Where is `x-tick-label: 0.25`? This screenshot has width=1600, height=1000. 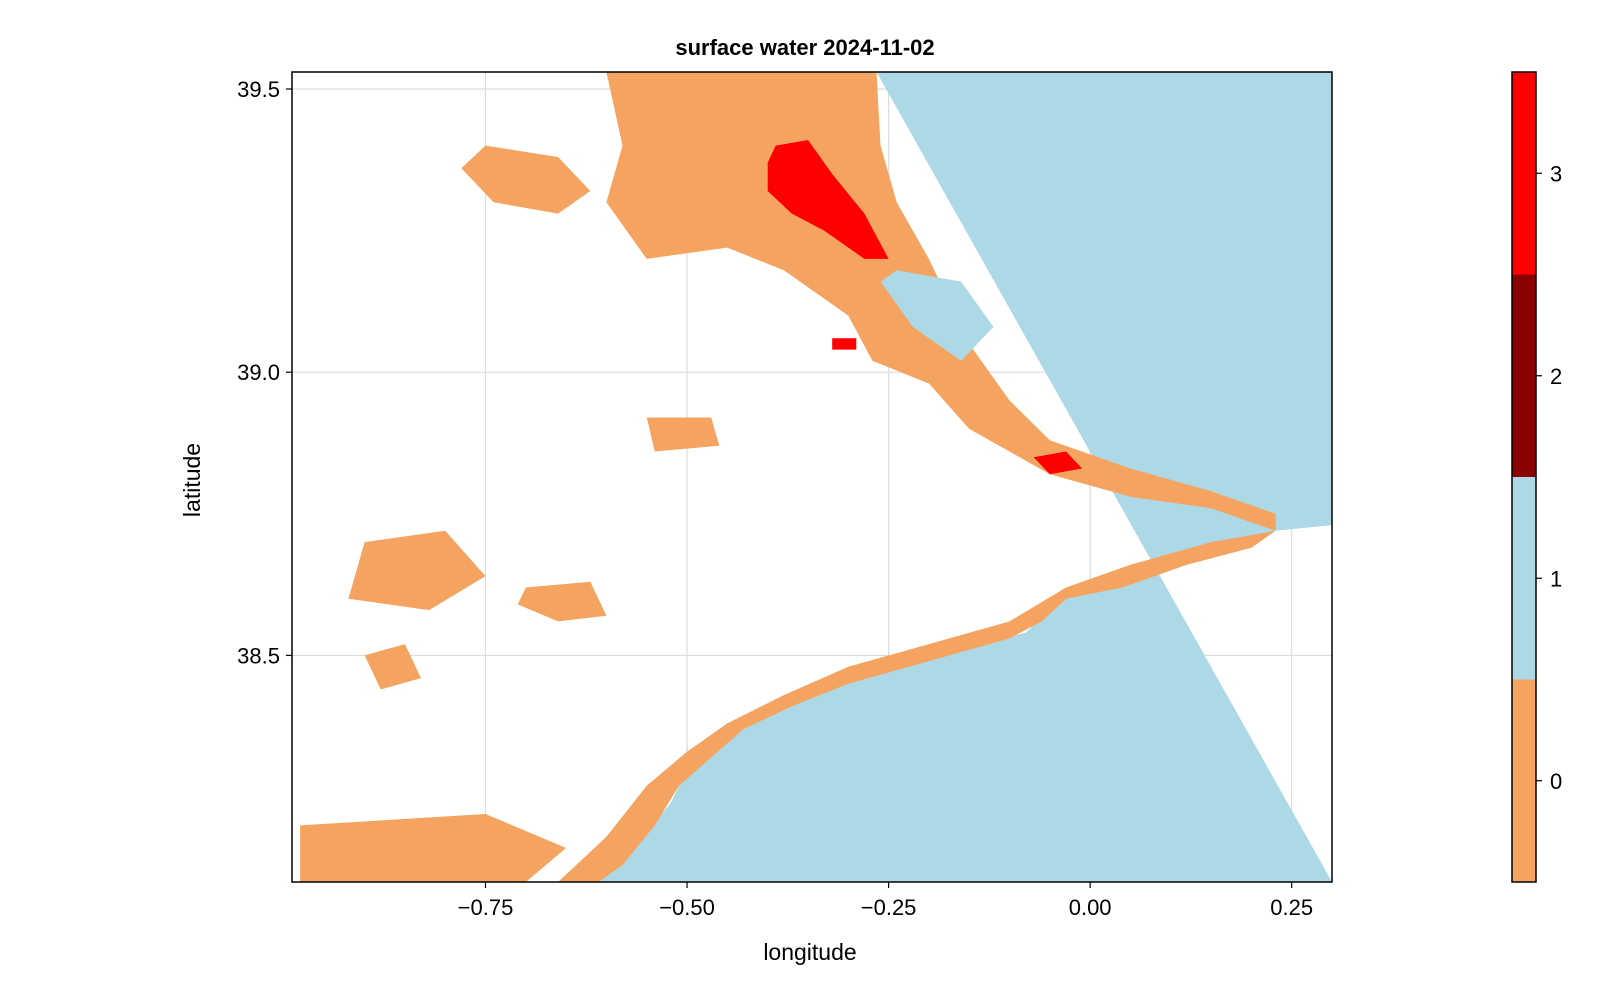 x-tick-label: 0.25 is located at coordinates (1291, 907).